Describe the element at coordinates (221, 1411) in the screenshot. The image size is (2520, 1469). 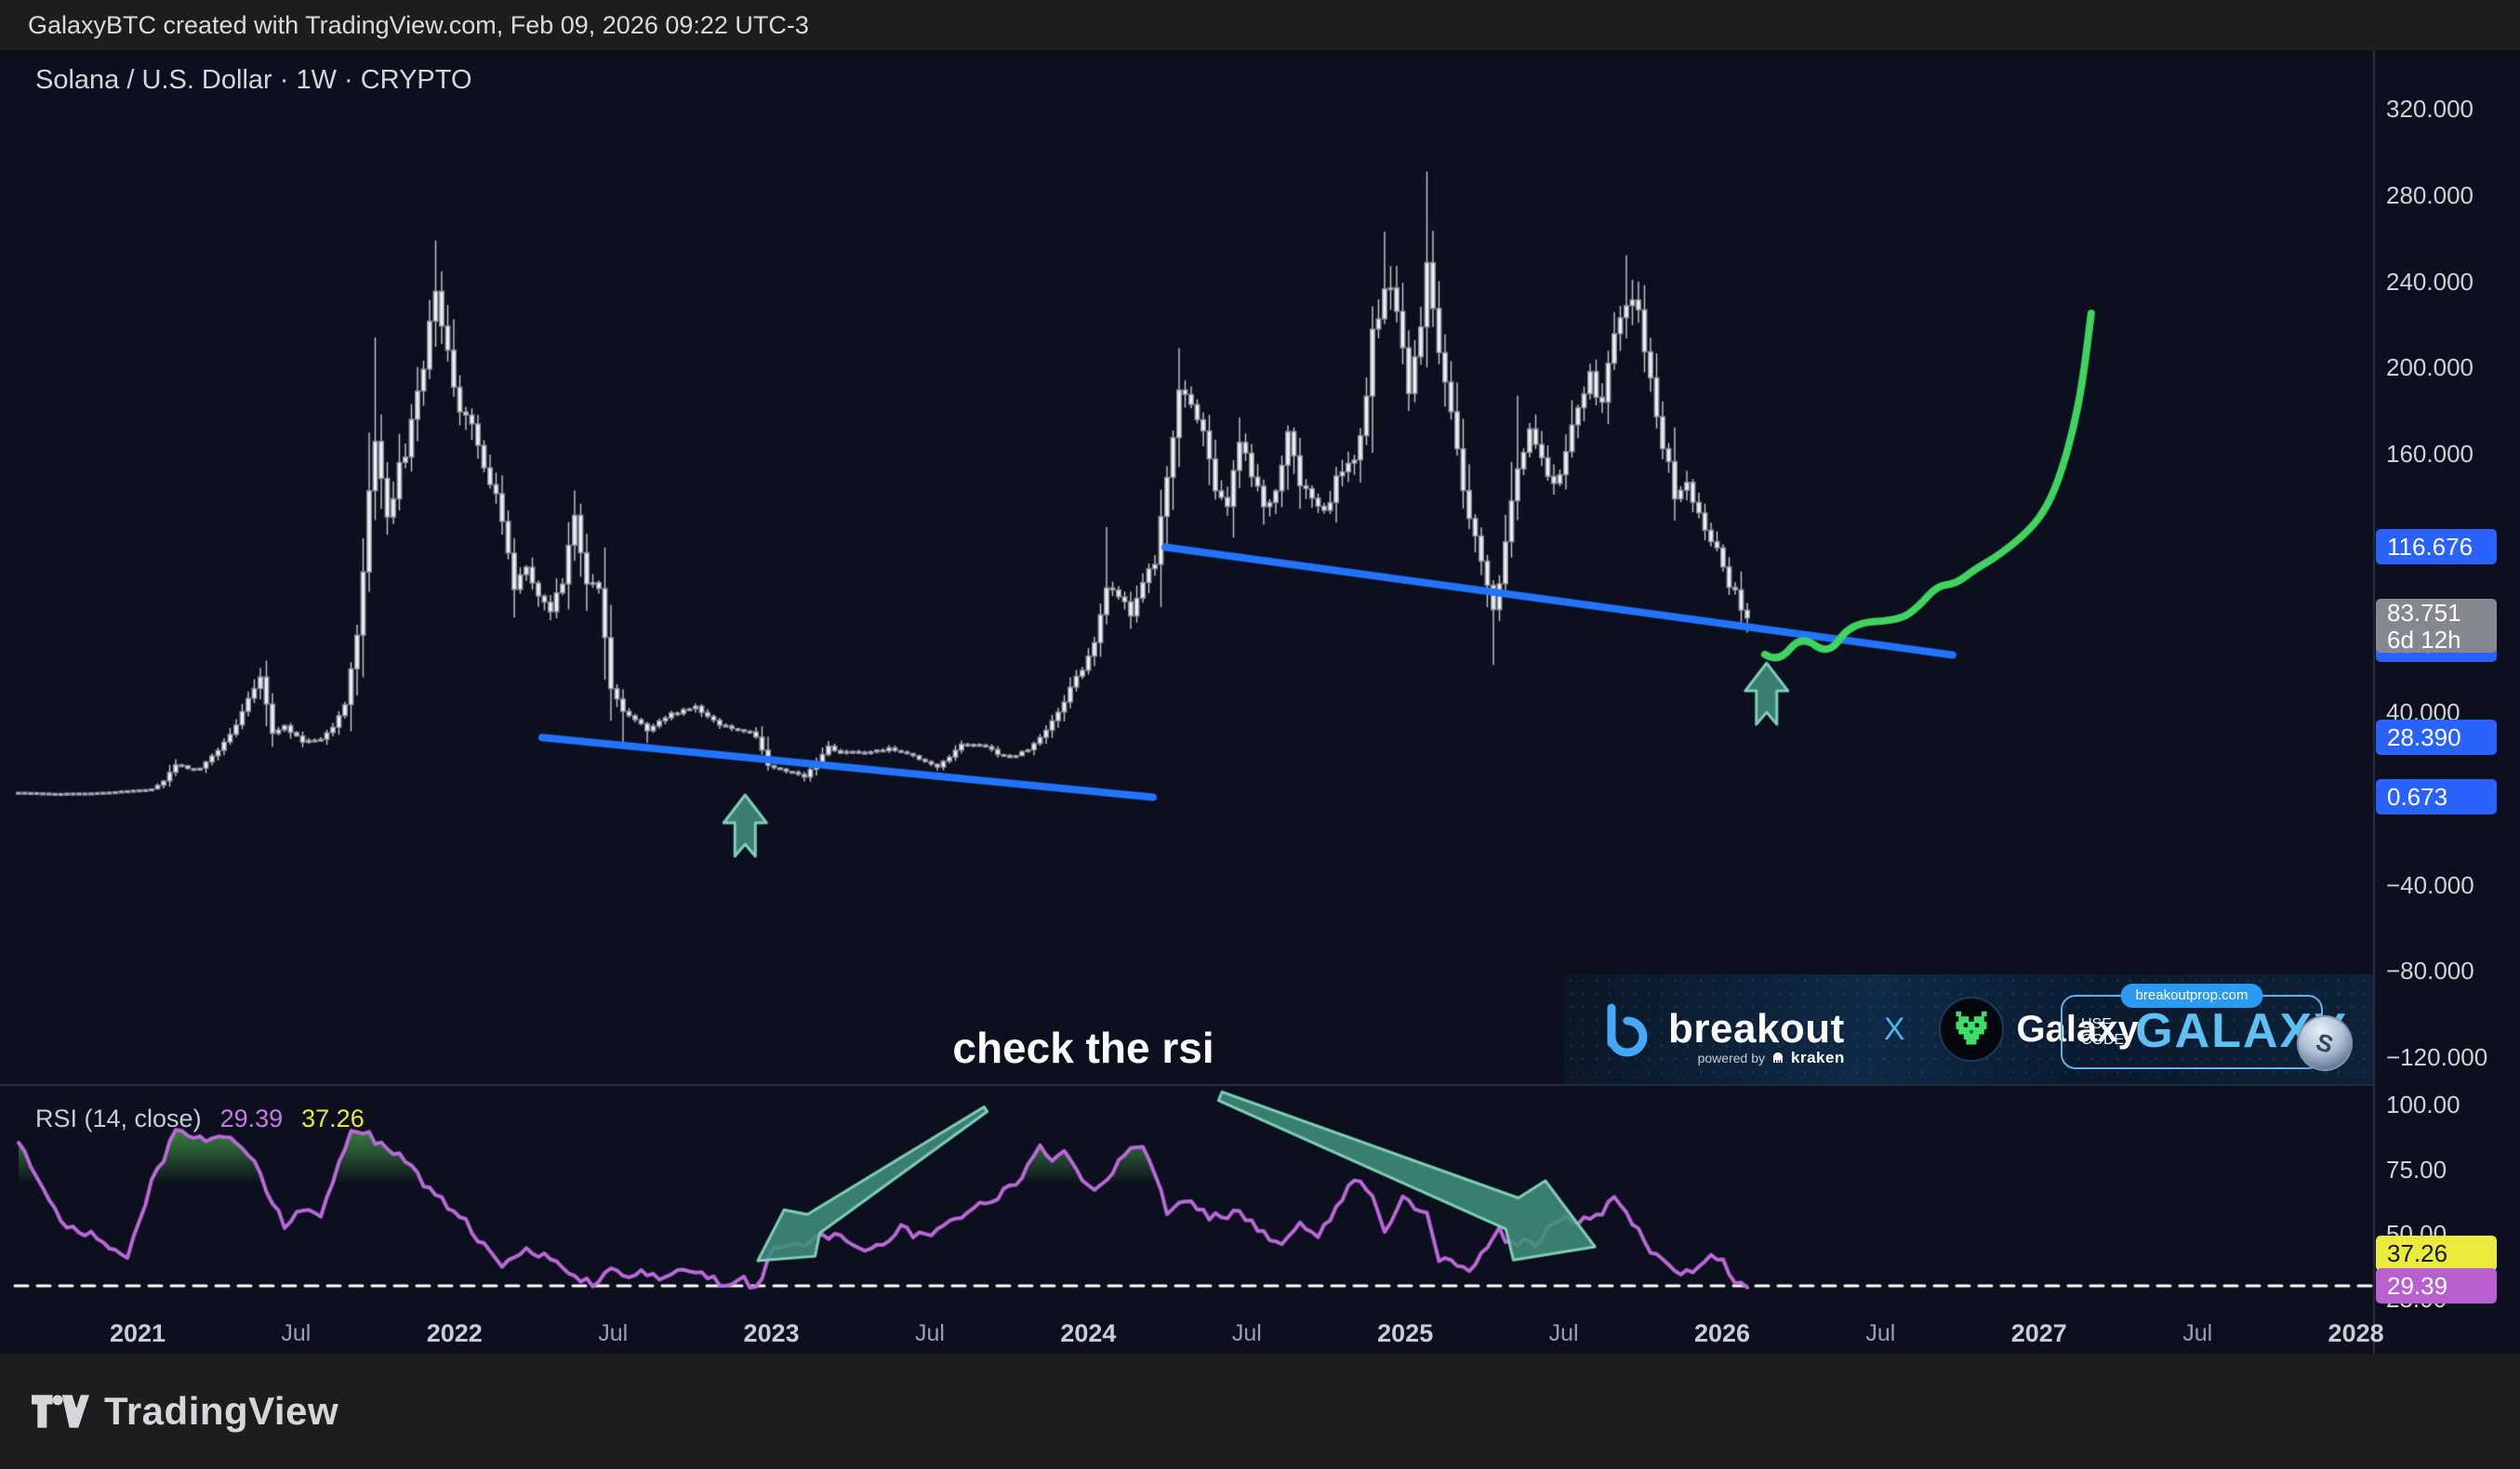
I see `tradingview-logo-text: TradingView` at that location.